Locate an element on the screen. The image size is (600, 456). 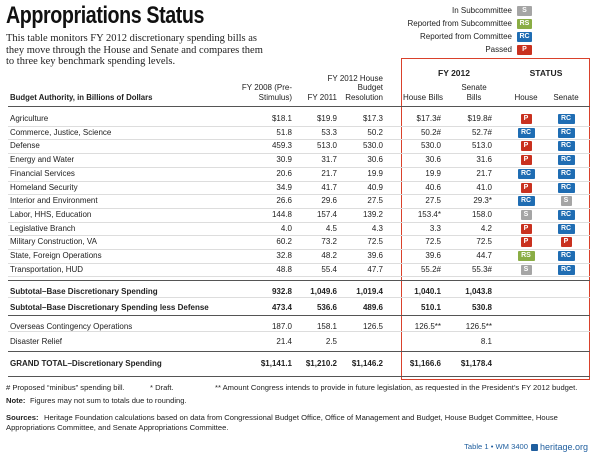
legend-label: Passed is located at coordinates (498, 49).